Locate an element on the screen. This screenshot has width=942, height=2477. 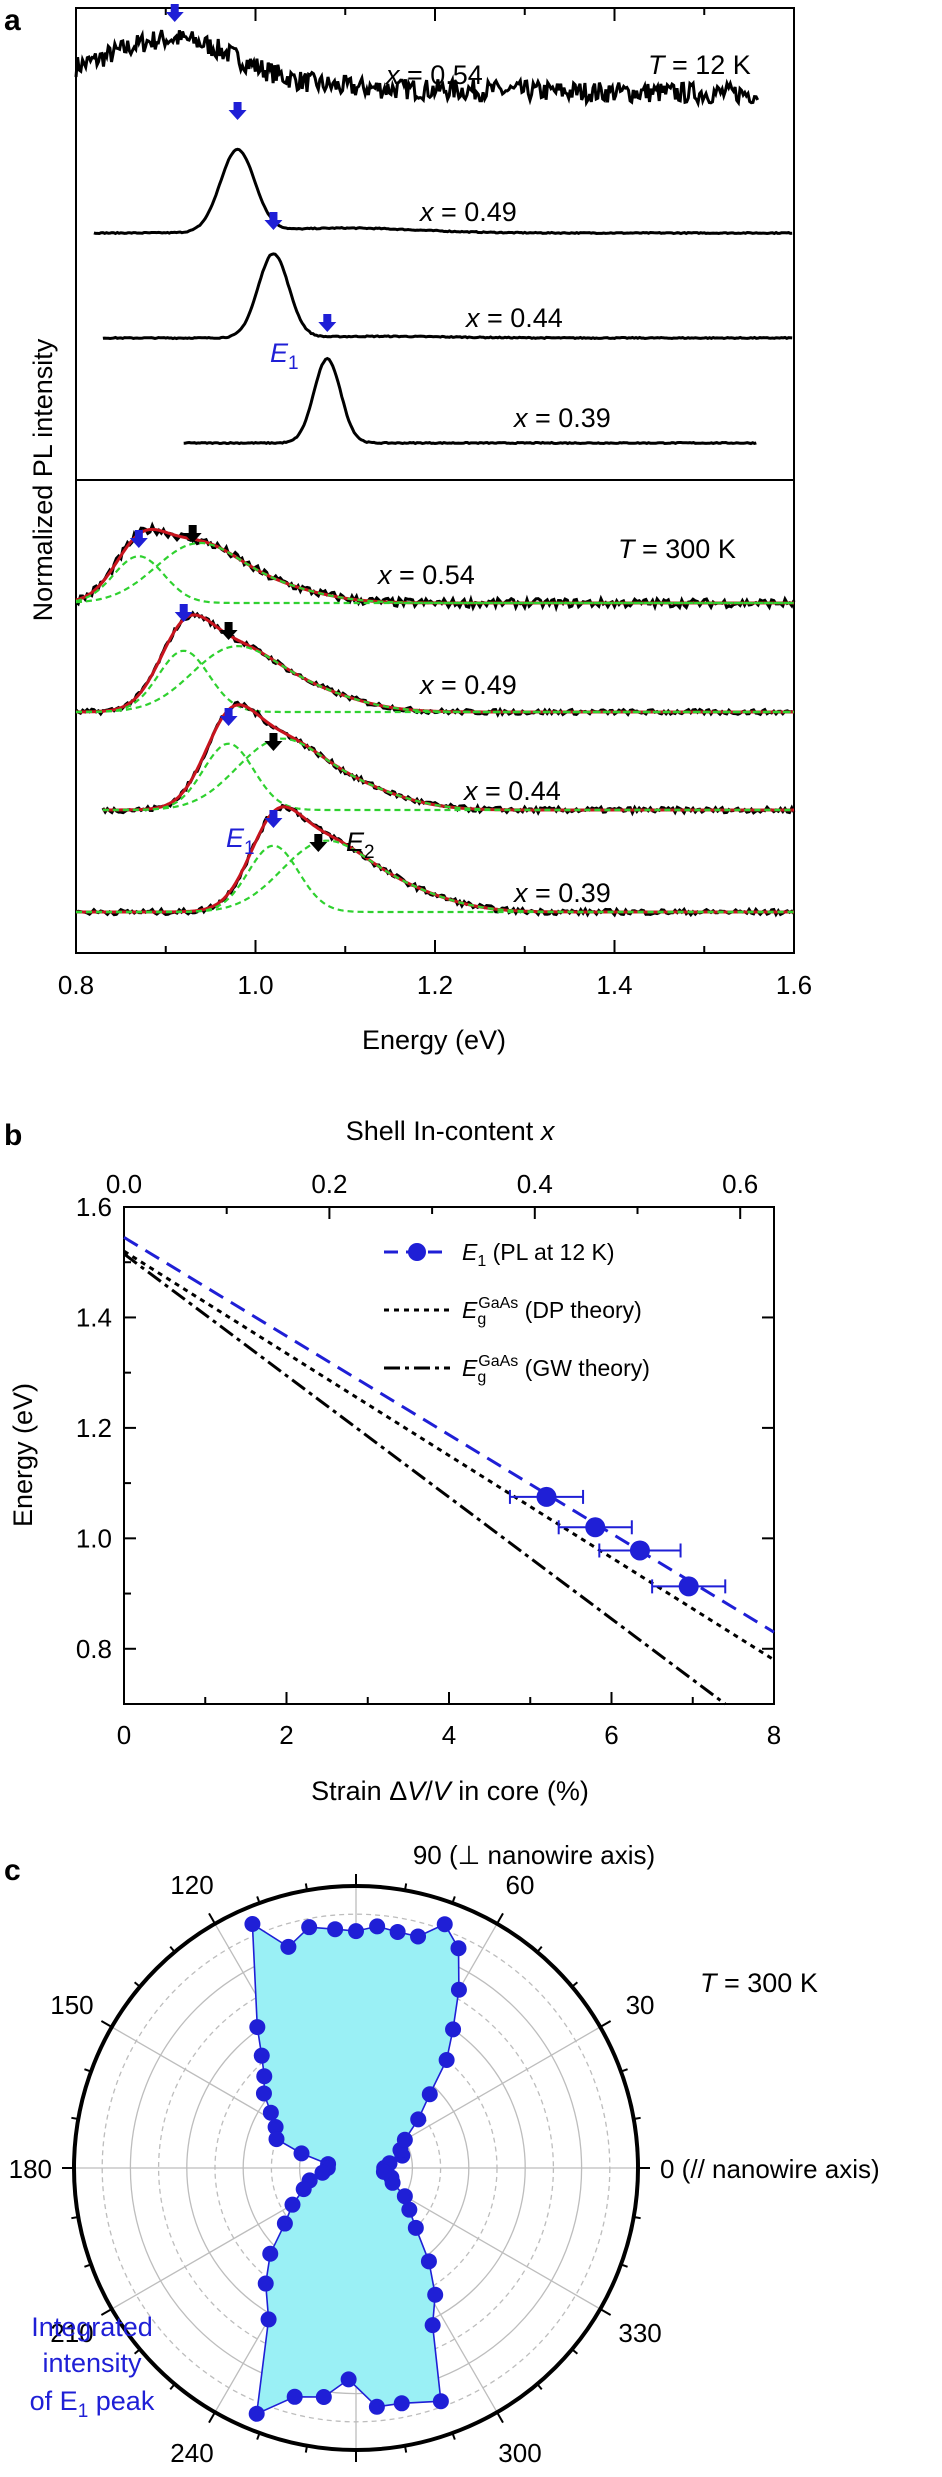
curve-300k-e1-component-x054 is located at coordinates (434, 580).